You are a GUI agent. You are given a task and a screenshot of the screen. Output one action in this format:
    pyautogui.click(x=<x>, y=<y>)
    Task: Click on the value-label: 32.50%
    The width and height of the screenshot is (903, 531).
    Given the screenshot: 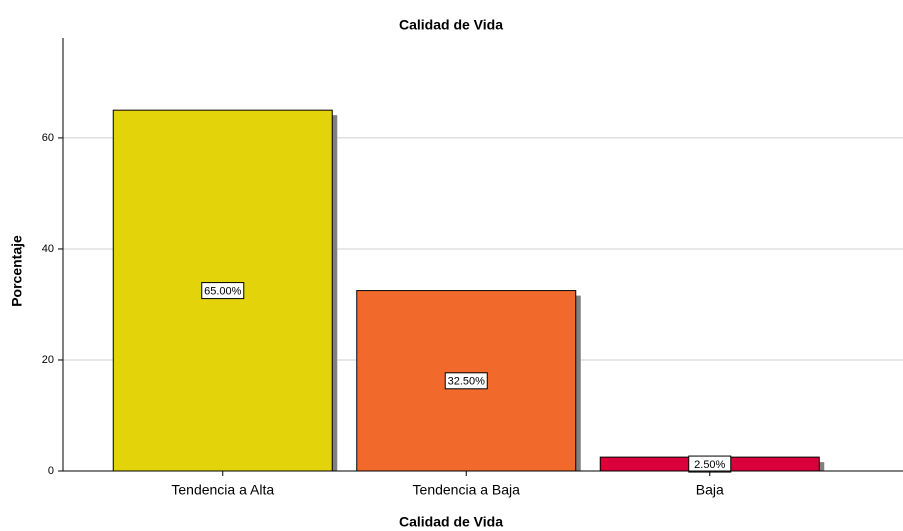 What is the action you would take?
    pyautogui.click(x=467, y=382)
    